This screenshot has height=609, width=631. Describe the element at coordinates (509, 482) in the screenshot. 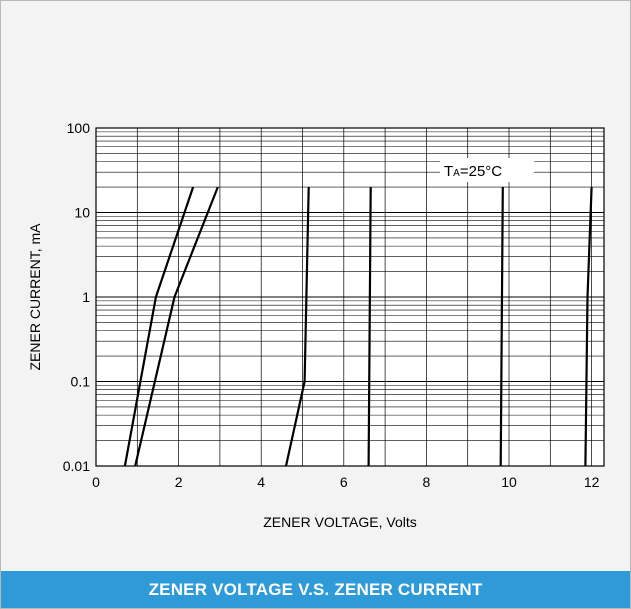

I see `x-tick-label: 10` at that location.